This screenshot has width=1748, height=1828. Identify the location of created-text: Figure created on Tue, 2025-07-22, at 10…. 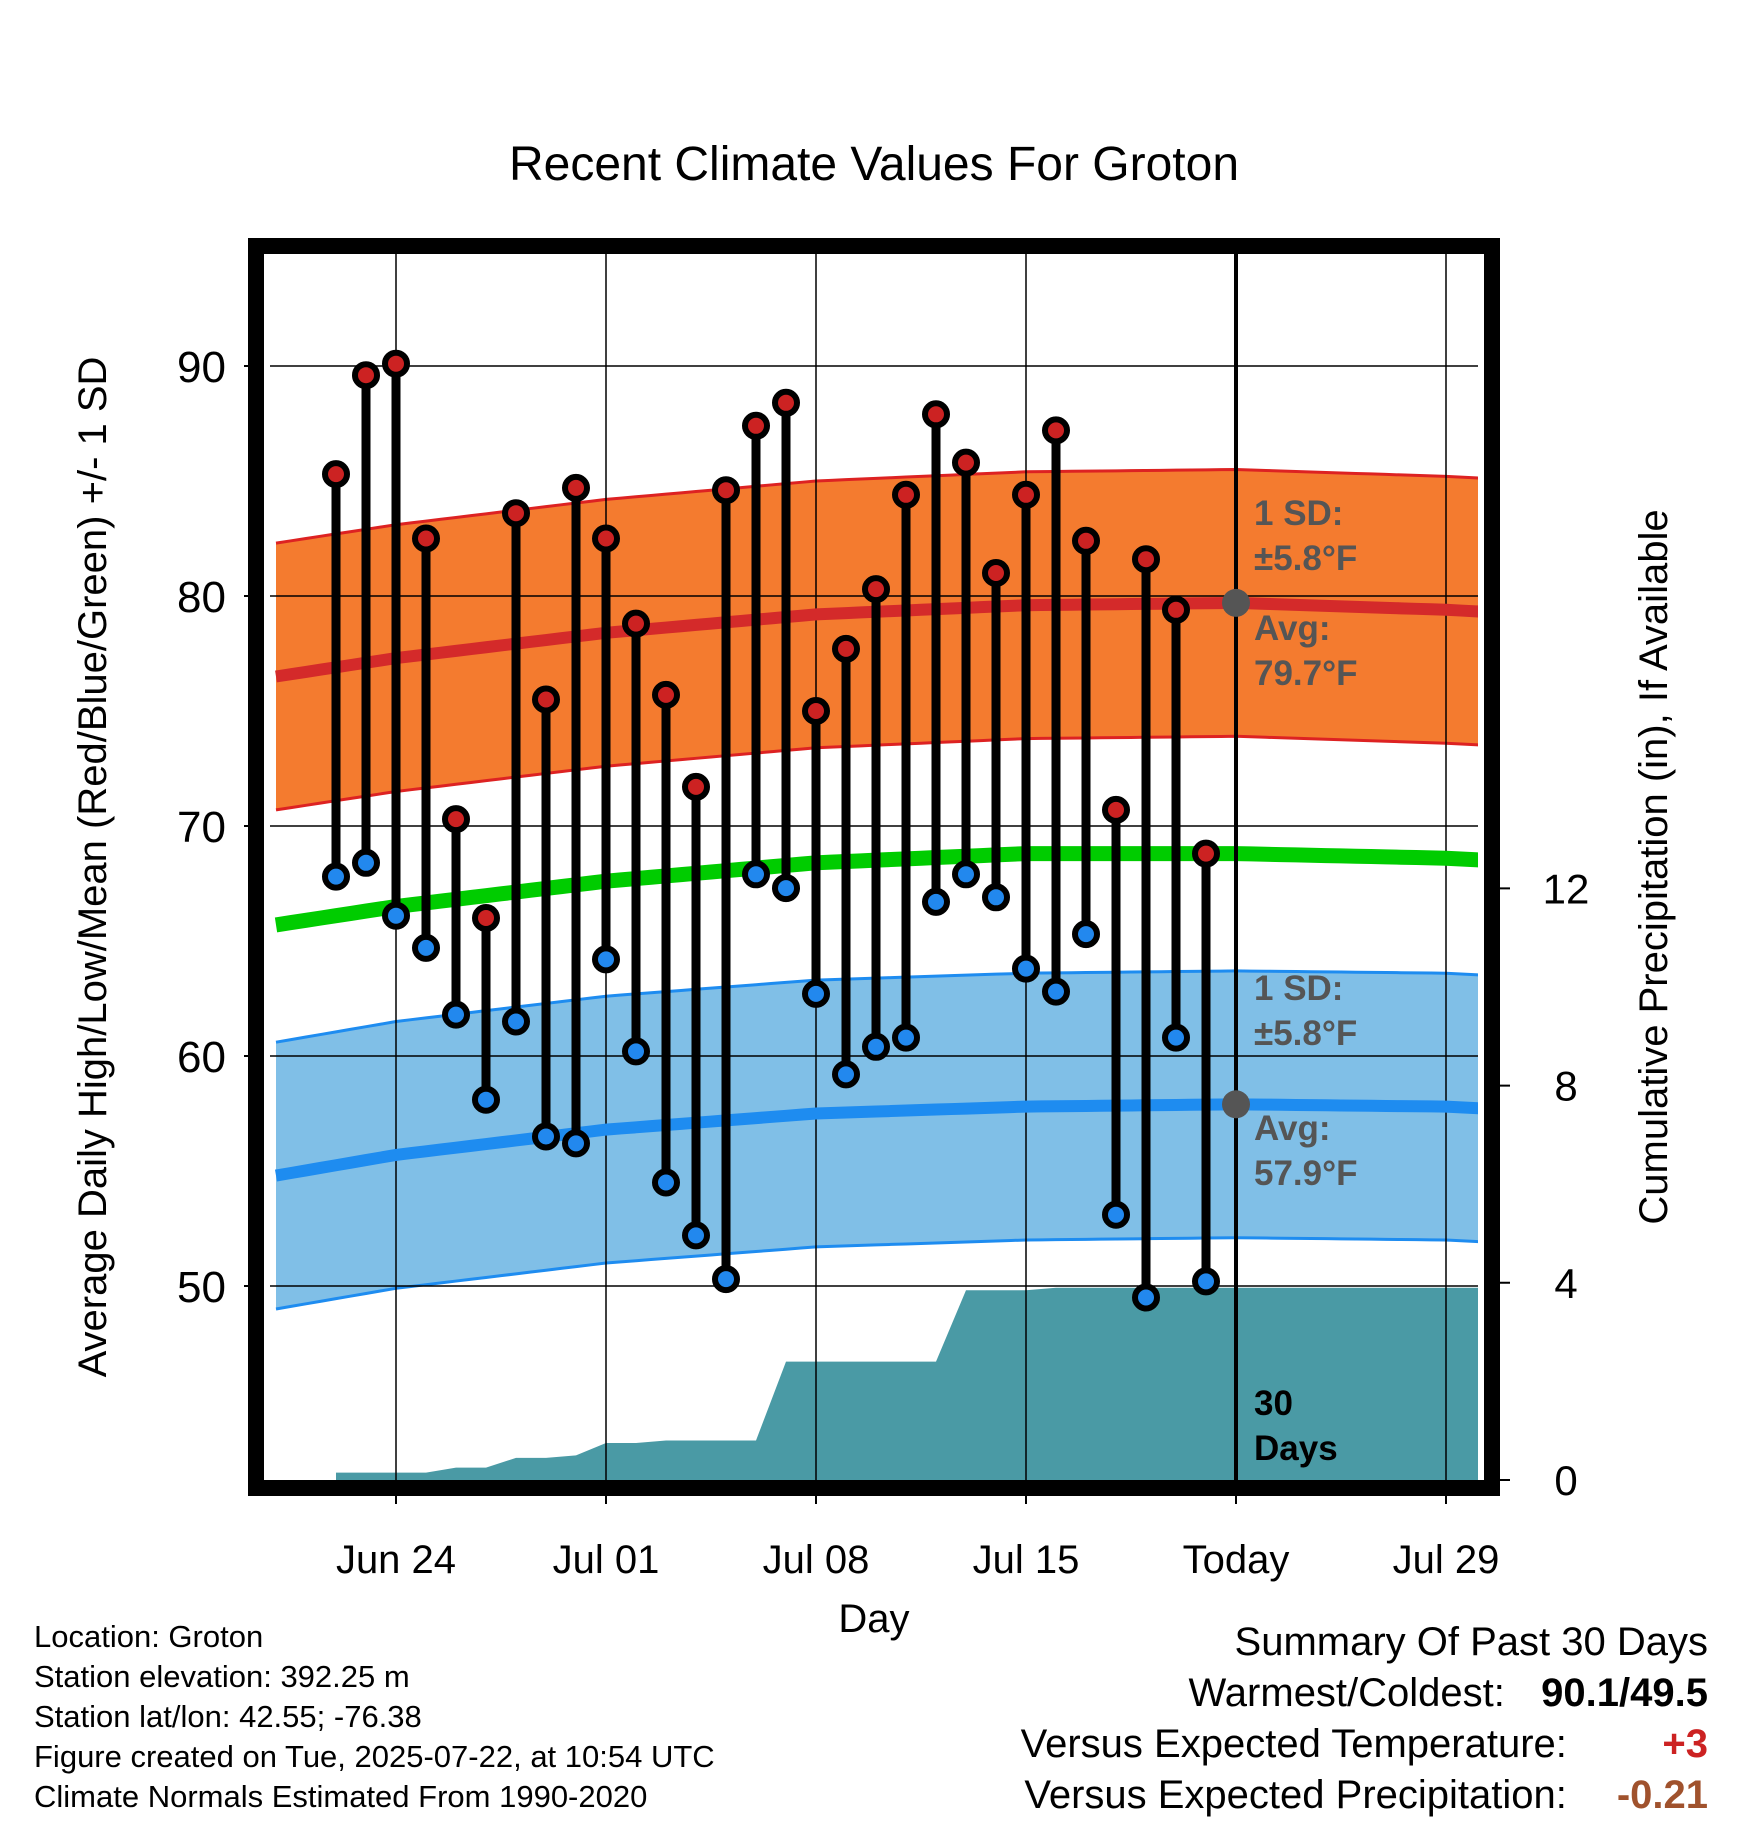
(374, 1756).